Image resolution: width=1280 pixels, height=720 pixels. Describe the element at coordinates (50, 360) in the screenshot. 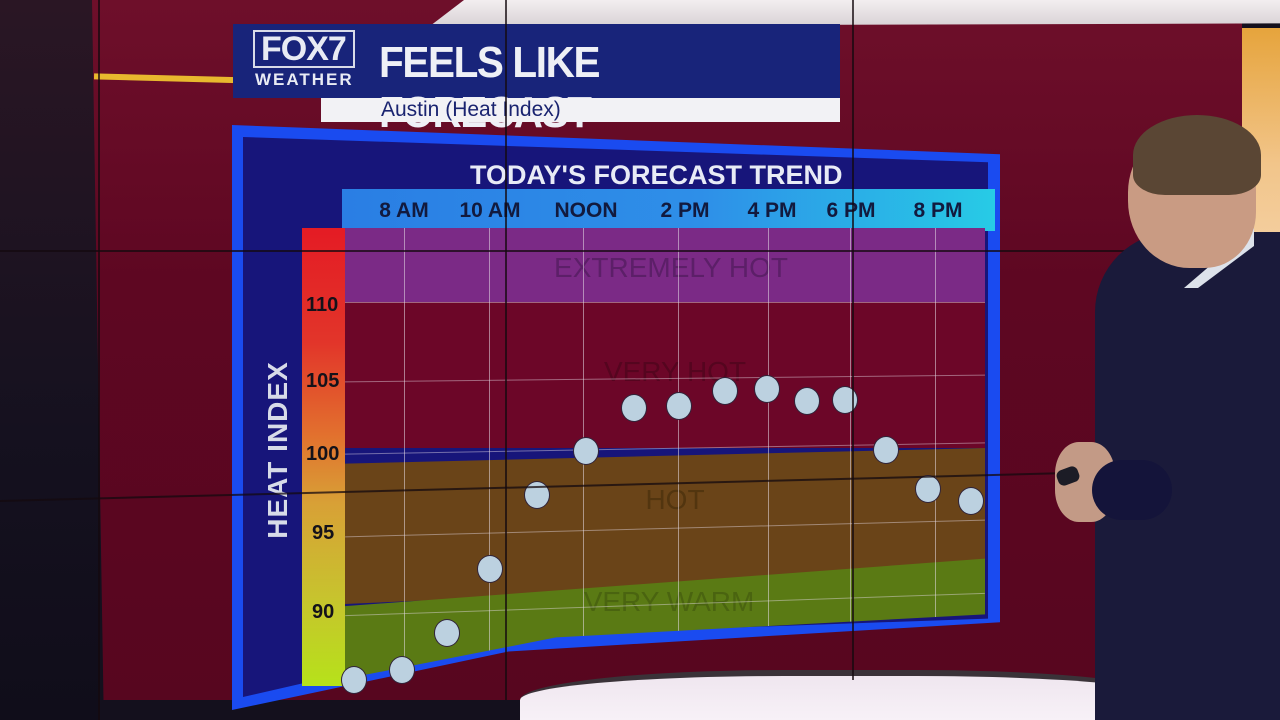

I see `studio-background-left` at that location.